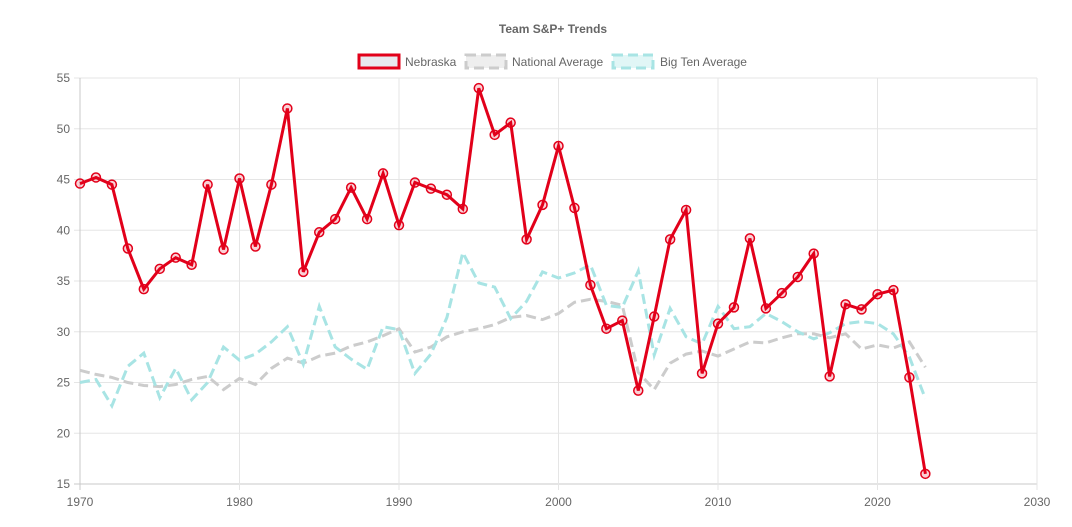  I want to click on y-tick-label: 55, so click(64, 78).